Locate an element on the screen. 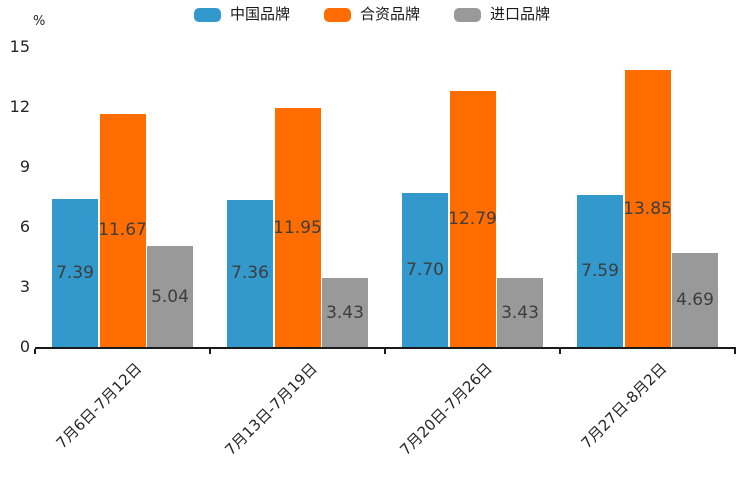 The width and height of the screenshot is (744, 496). legend-label: 合资品牌 is located at coordinates (389, 14).